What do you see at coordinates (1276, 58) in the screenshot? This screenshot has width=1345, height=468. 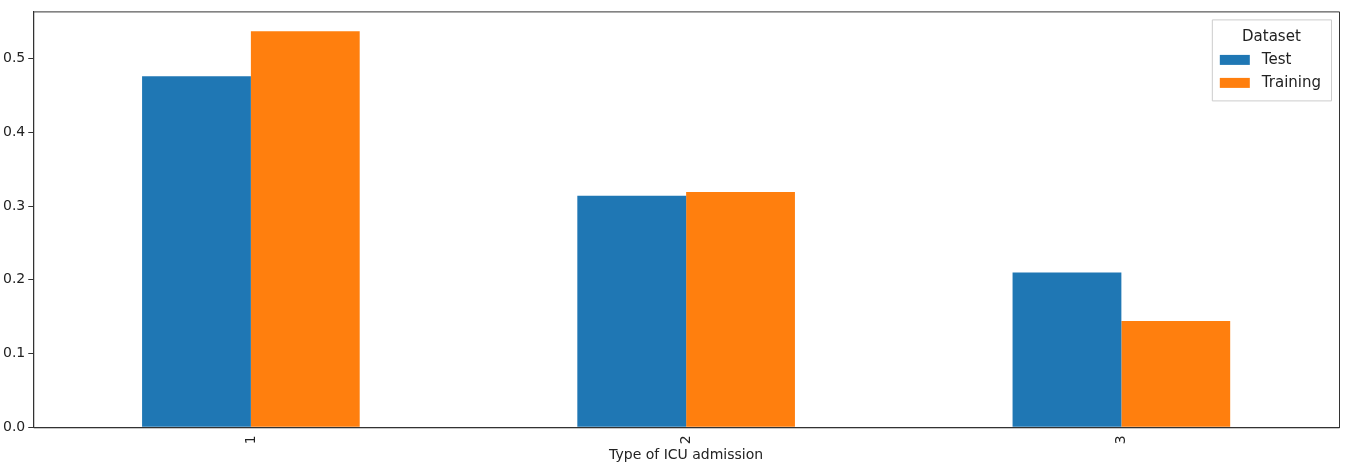 I see `legend-label: Test` at bounding box center [1276, 58].